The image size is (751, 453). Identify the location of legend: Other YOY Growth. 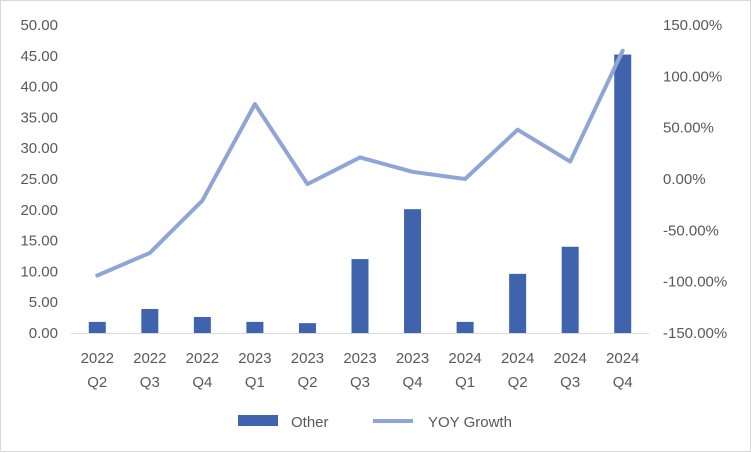
(375, 422).